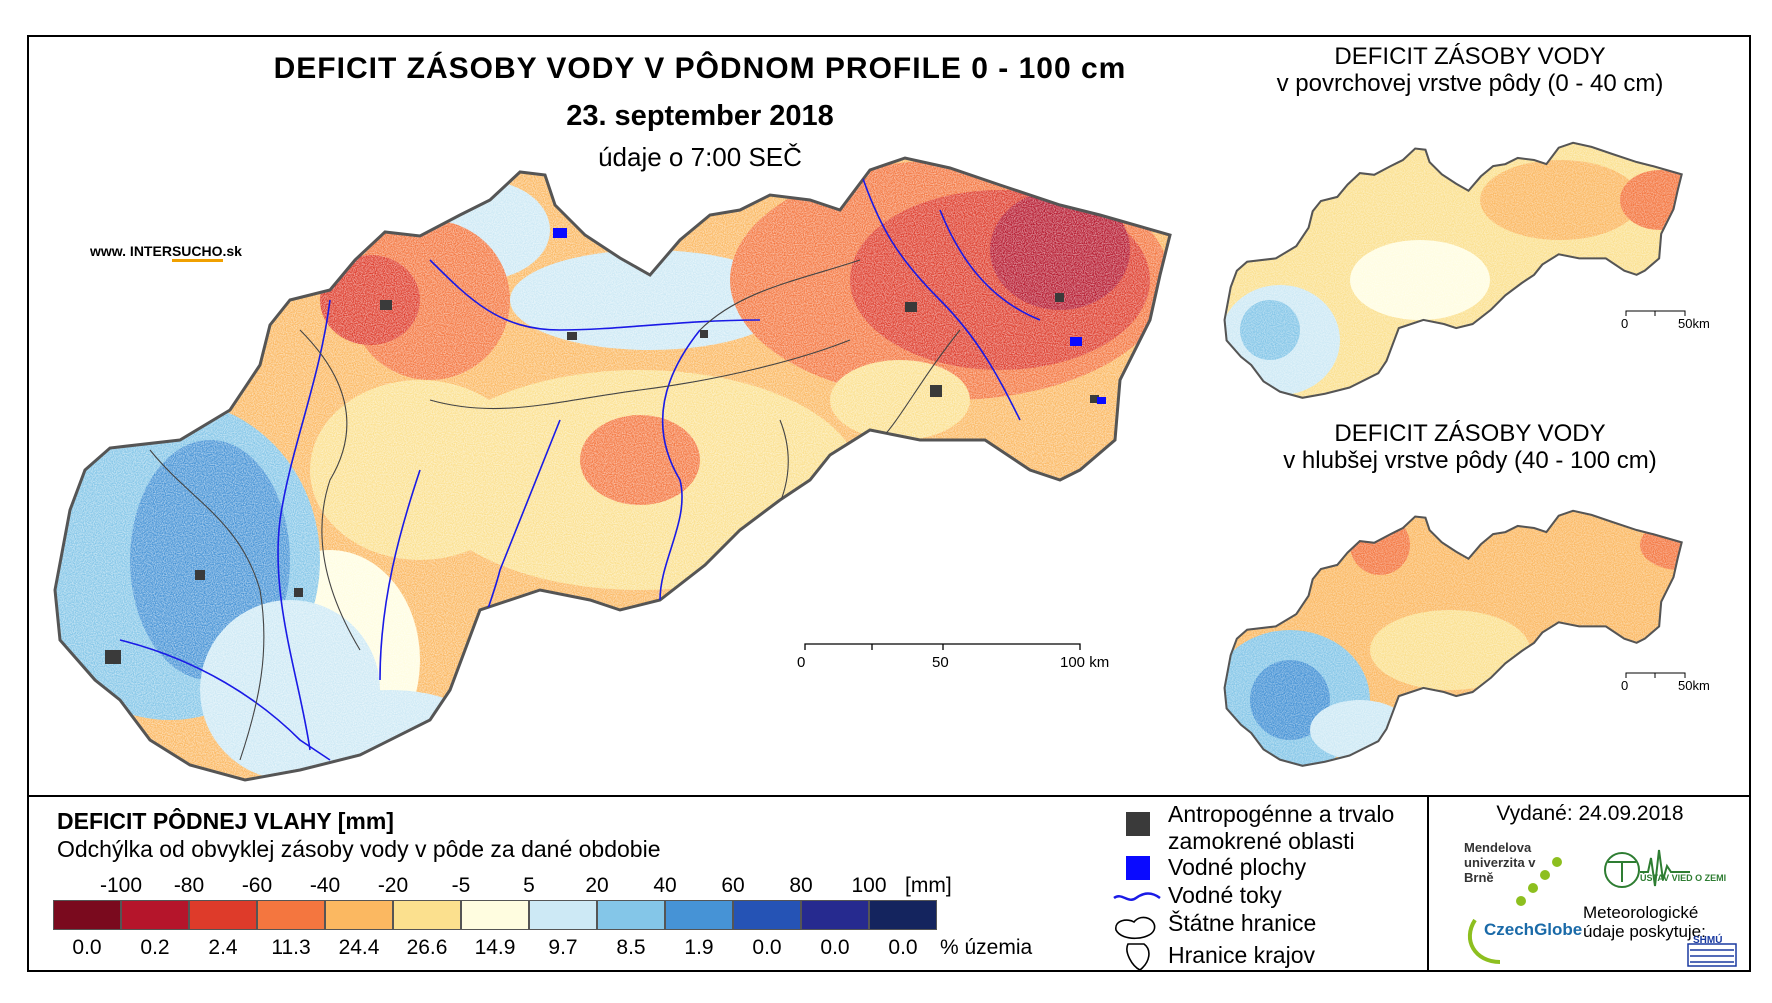 Image resolution: width=1772 pixels, height=1003 pixels. Describe the element at coordinates (801, 662) in the screenshot. I see `main-scale-label-0: 0` at that location.